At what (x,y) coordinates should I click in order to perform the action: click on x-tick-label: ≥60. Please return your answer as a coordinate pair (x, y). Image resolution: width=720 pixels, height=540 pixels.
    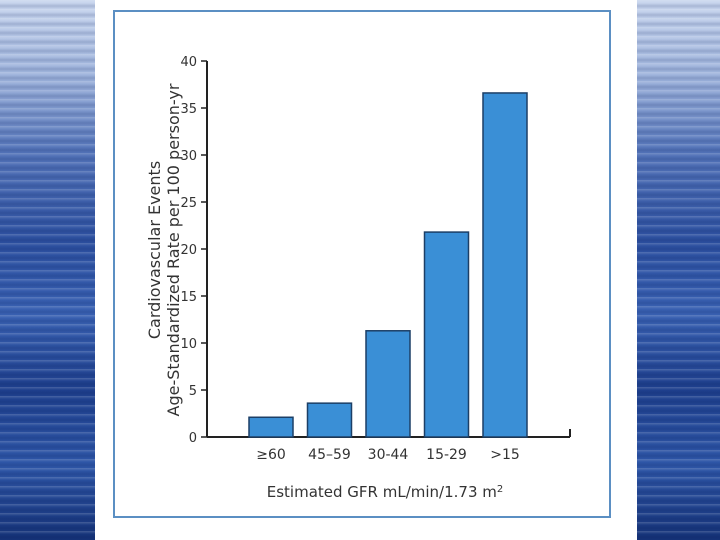
    Looking at the image, I should click on (271, 455).